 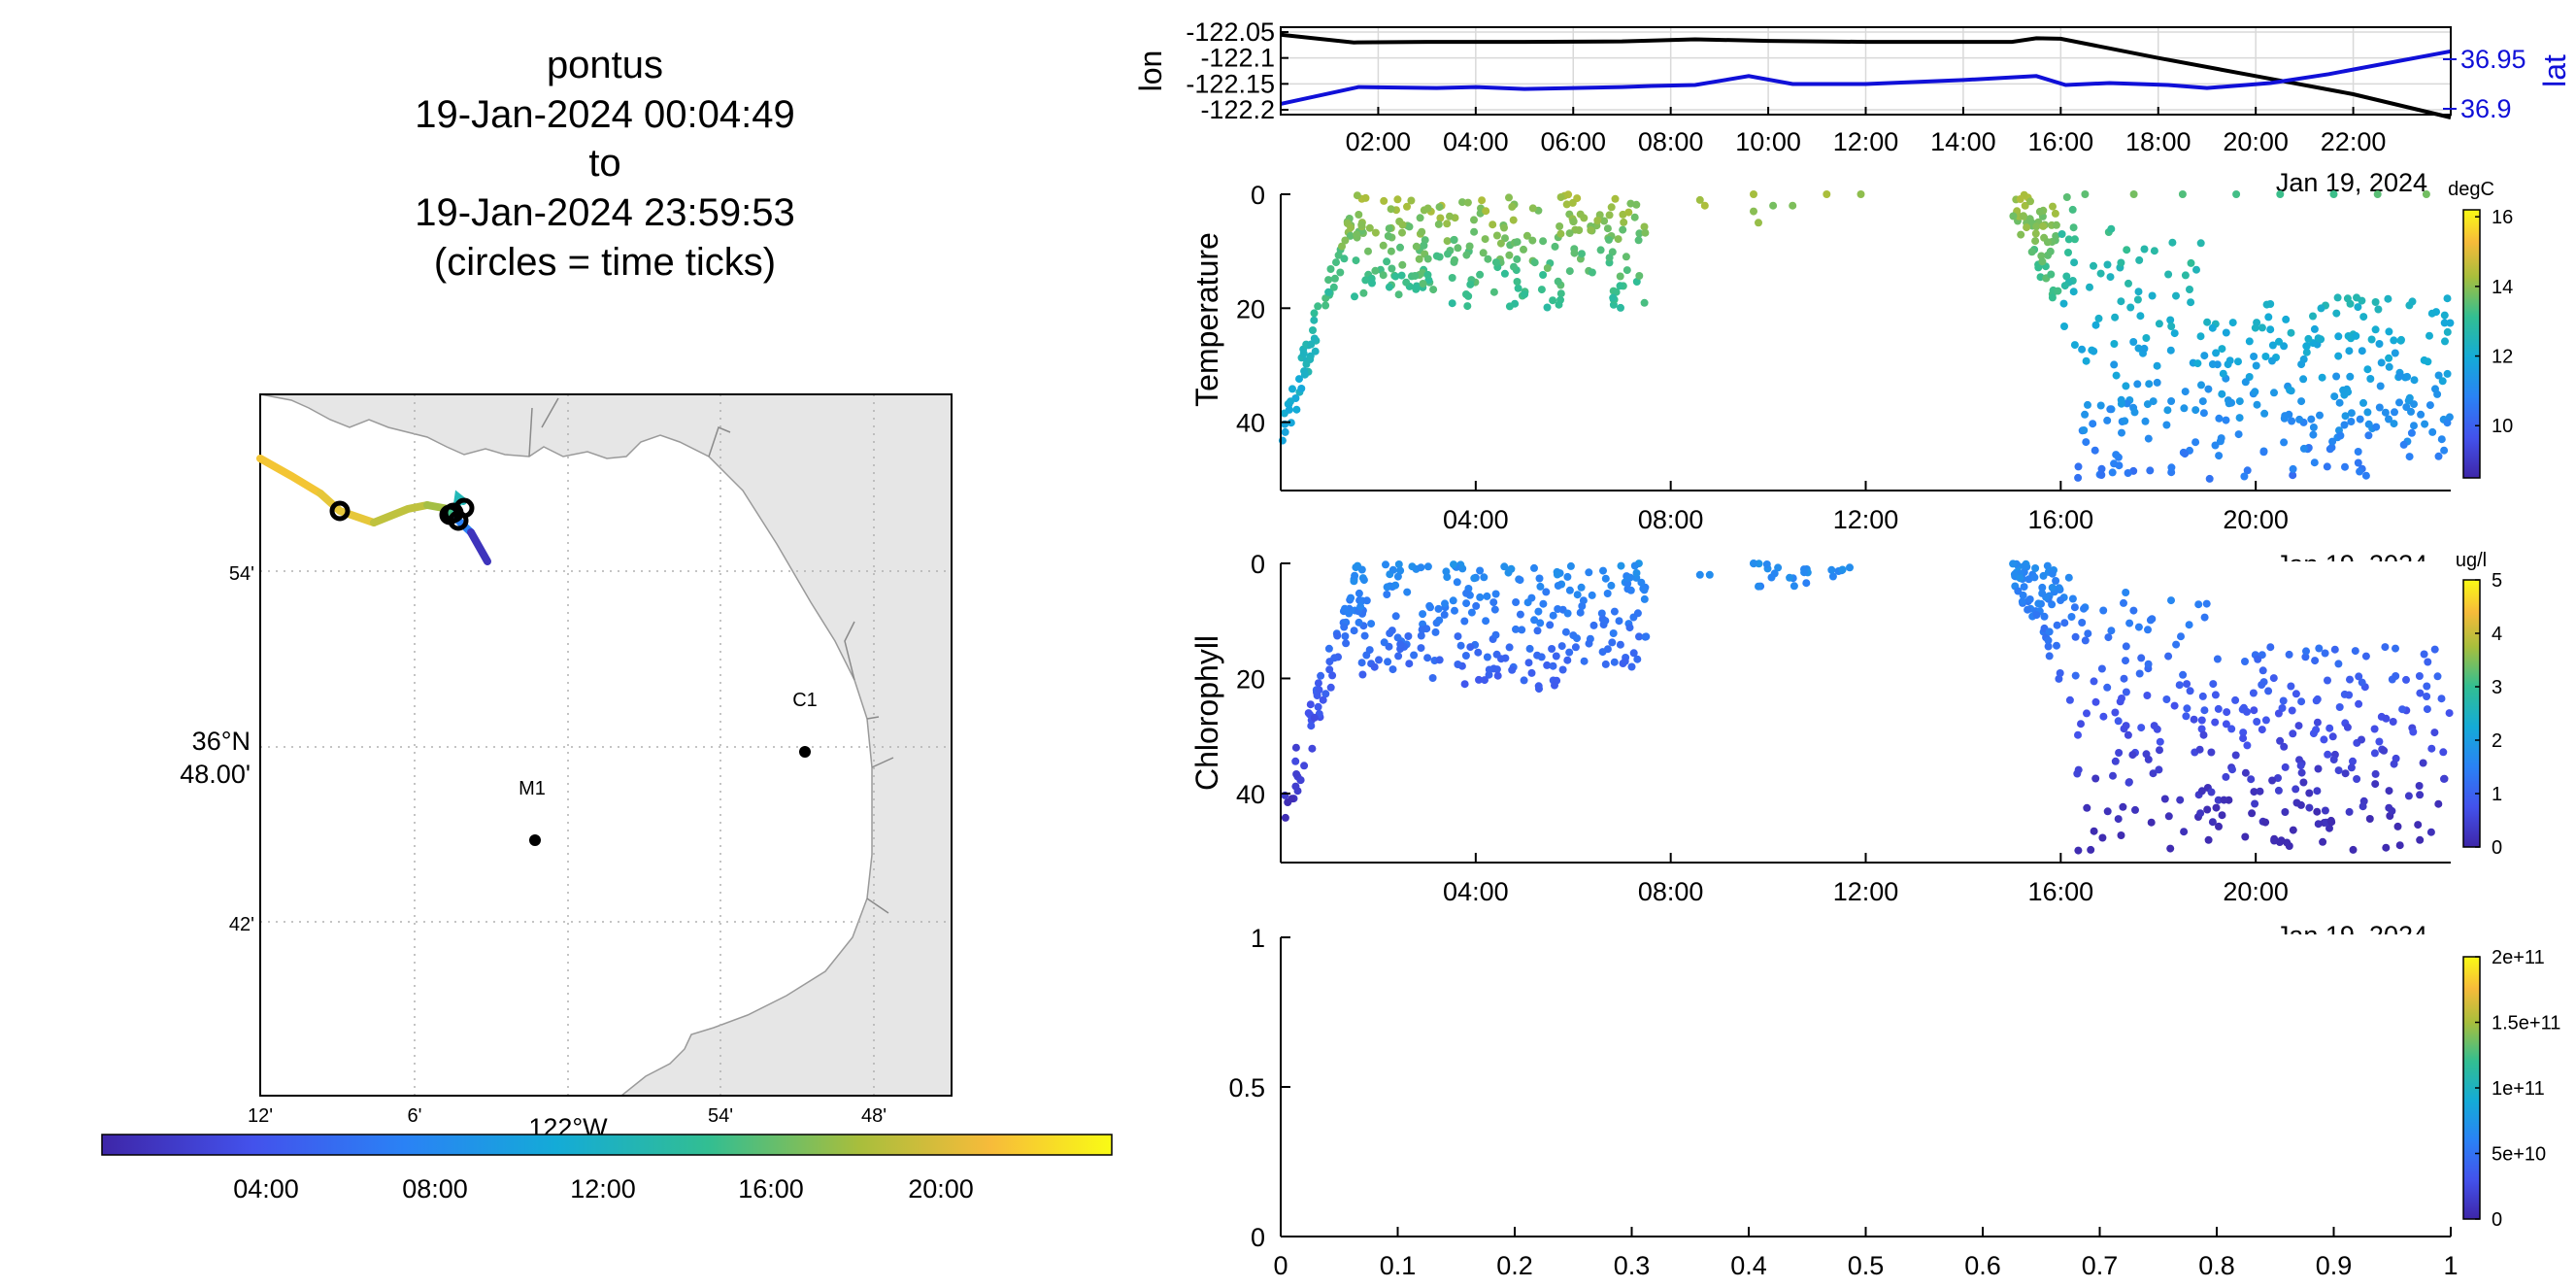 I want to click on lat-tick-label: 42', so click(x=242, y=924).